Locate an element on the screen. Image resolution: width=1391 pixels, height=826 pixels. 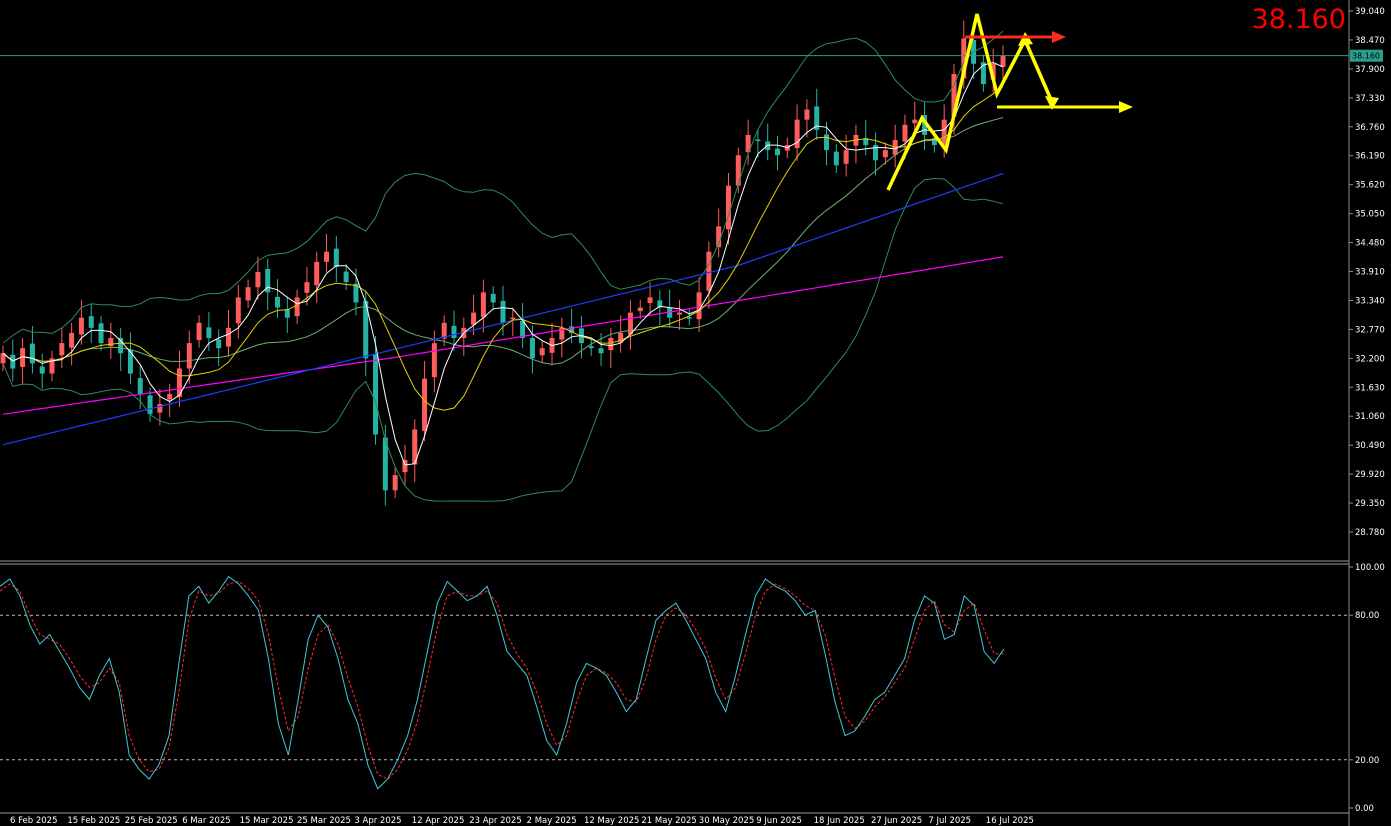
price-tick-label: 35.050 is located at coordinates (1370, 215).